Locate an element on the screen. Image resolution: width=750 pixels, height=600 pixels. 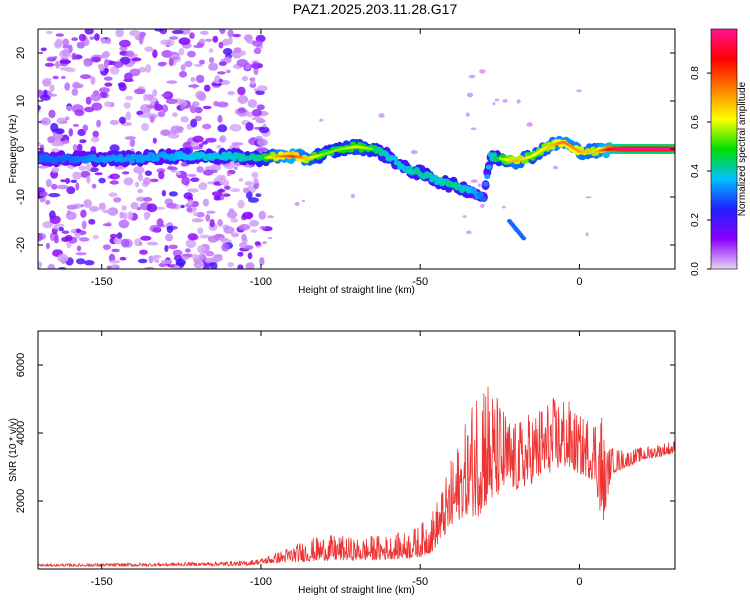
x-tick-label: -150 is located at coordinates (102, 282).